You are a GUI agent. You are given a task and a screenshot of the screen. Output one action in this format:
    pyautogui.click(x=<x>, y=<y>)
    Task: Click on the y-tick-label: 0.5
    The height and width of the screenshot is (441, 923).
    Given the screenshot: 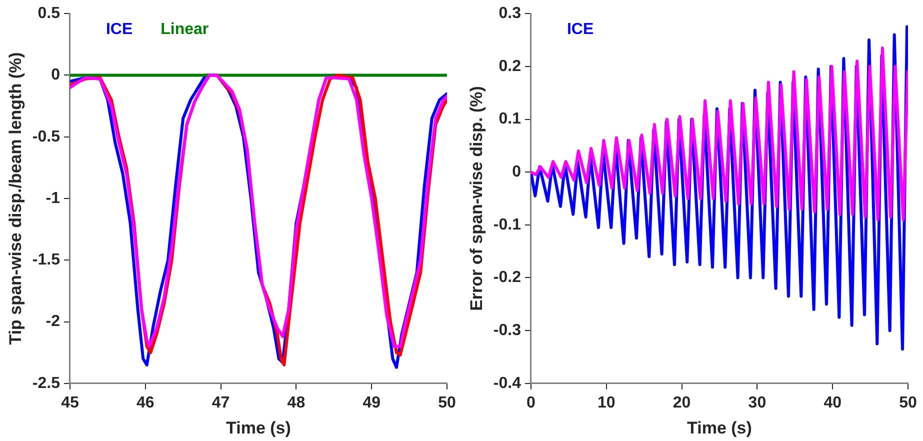 What is the action you would take?
    pyautogui.click(x=49, y=13)
    